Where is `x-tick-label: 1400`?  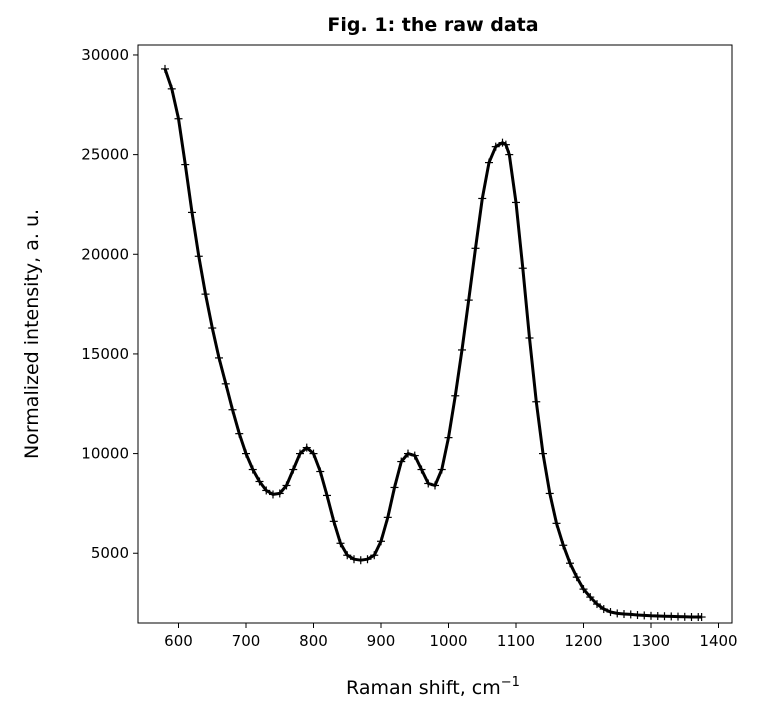
x-tick-label: 1400 is located at coordinates (718, 641).